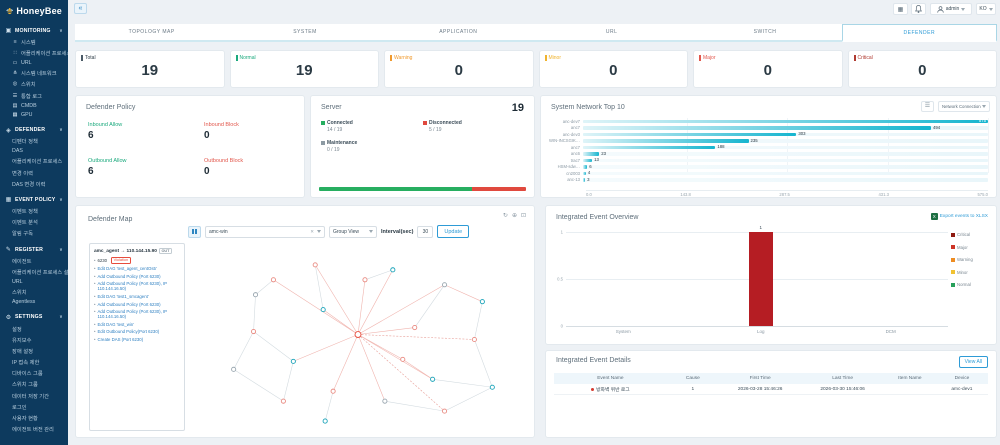 The height and width of the screenshot is (445, 1000). Describe the element at coordinates (34, 233) in the screenshot. I see `sidebar-item-2-2: 알림 구독` at that location.